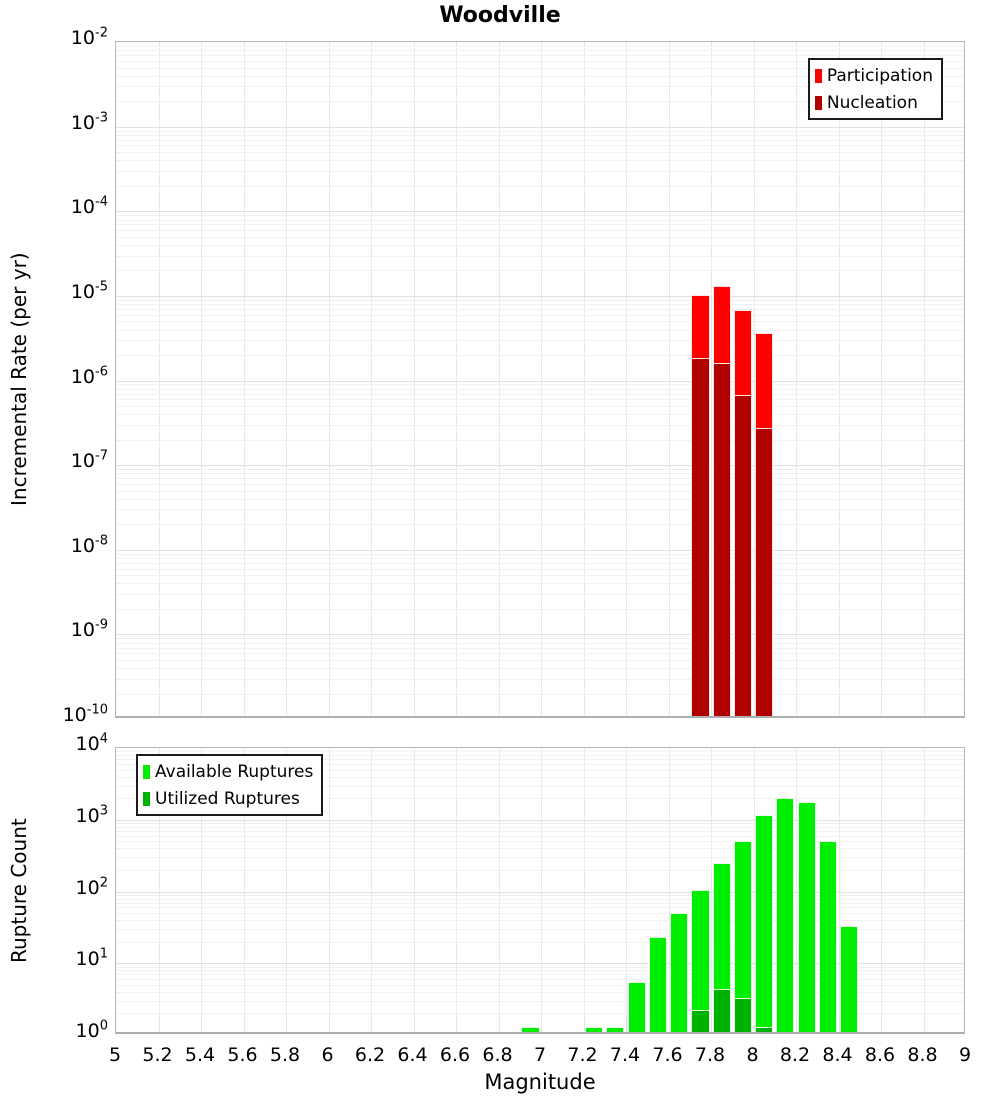  What do you see at coordinates (667, 1055) in the screenshot?
I see `x-tick-label: 7.6` at bounding box center [667, 1055].